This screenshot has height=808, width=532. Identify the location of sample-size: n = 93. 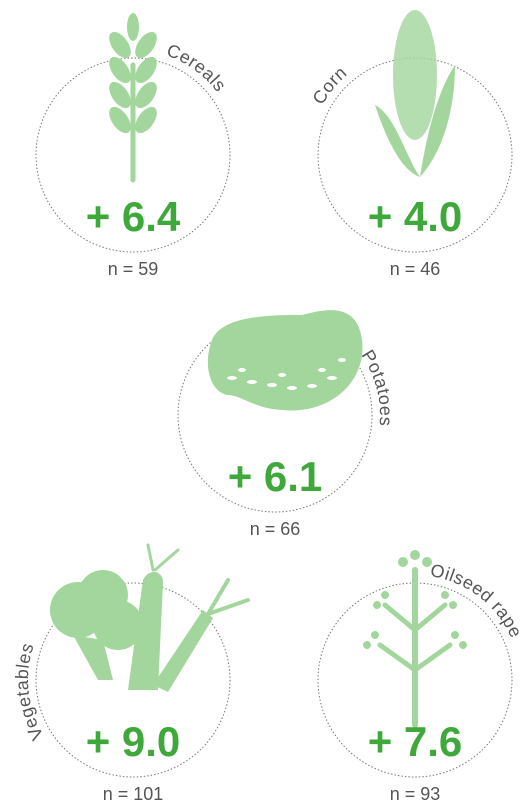
(415, 794).